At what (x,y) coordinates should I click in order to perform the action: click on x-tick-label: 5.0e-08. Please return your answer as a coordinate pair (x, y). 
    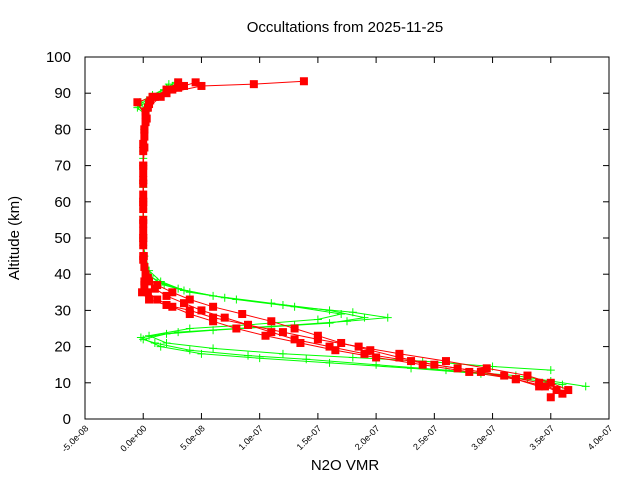
    Looking at the image, I should click on (192, 437).